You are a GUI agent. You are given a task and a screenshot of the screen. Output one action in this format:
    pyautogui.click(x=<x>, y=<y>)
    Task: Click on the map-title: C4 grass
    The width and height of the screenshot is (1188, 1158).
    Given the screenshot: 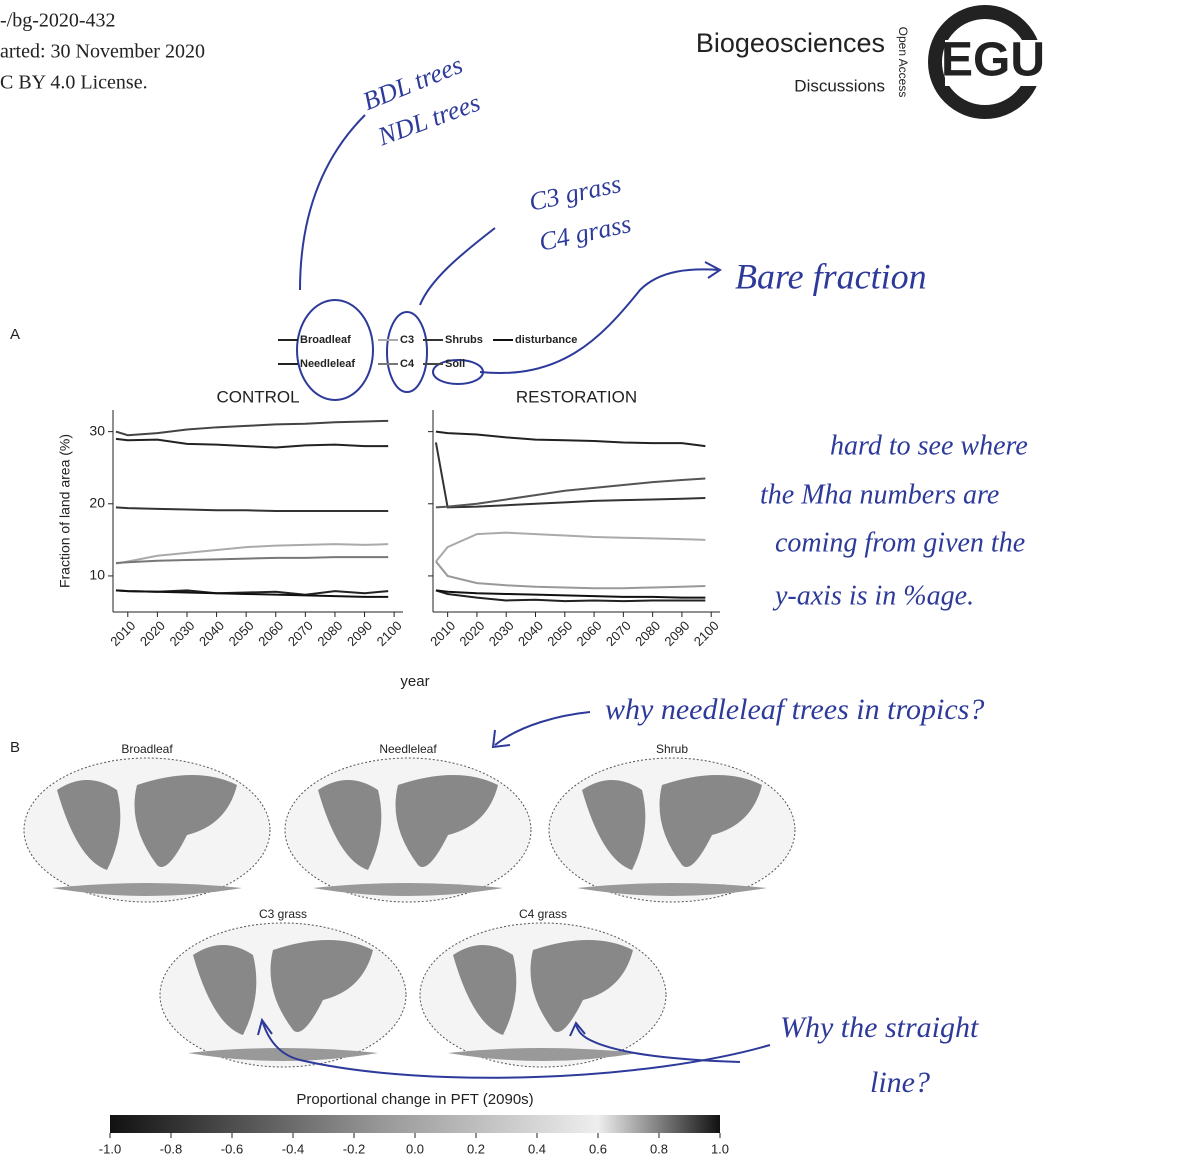 What is the action you would take?
    pyautogui.click(x=543, y=914)
    